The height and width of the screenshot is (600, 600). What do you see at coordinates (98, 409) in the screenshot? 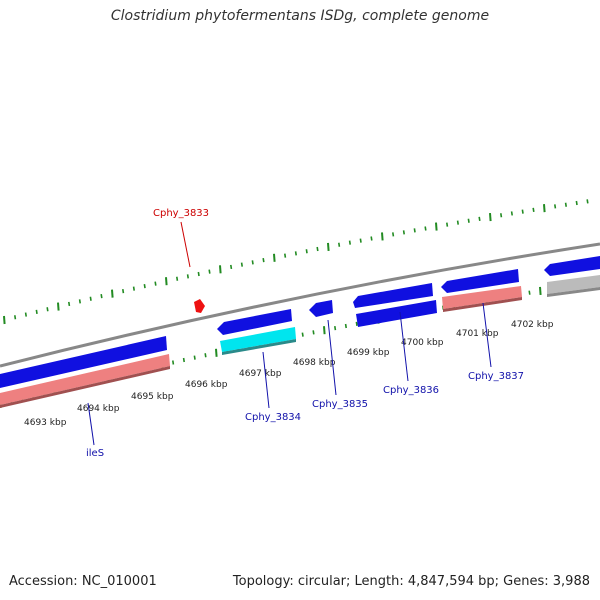
I see `scale-label: 4694 kbp` at bounding box center [98, 409].